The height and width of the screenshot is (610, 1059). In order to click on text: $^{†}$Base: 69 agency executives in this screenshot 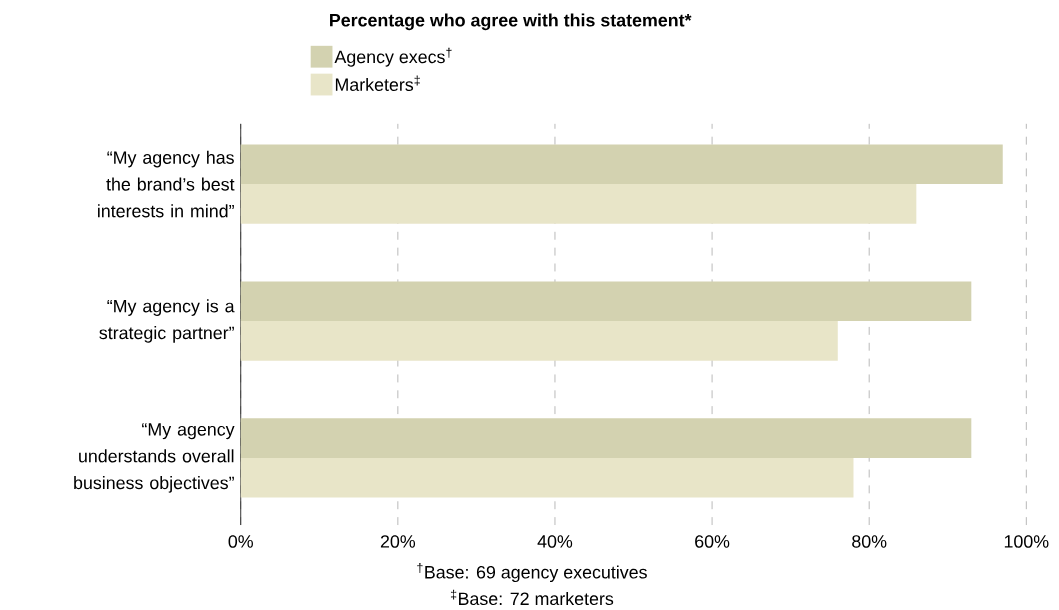, I will do `click(532, 572)`.